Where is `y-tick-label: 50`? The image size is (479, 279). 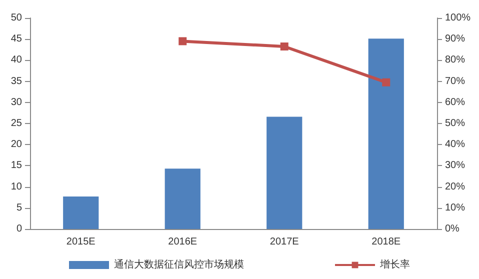
y-tick-label: 50 is located at coordinates (16, 18).